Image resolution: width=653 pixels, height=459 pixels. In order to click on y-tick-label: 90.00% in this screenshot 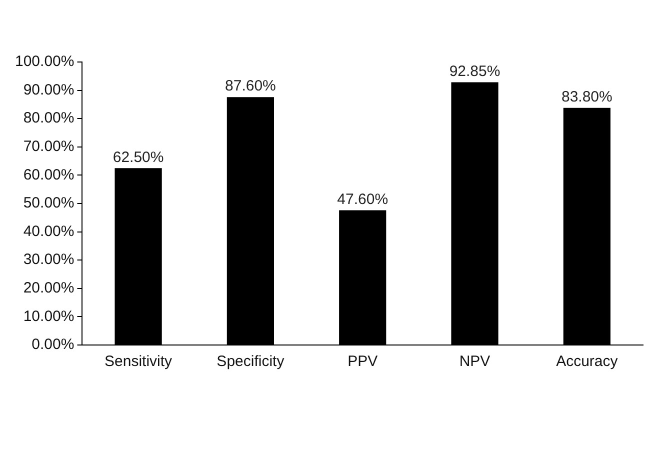, I will do `click(48, 89)`.